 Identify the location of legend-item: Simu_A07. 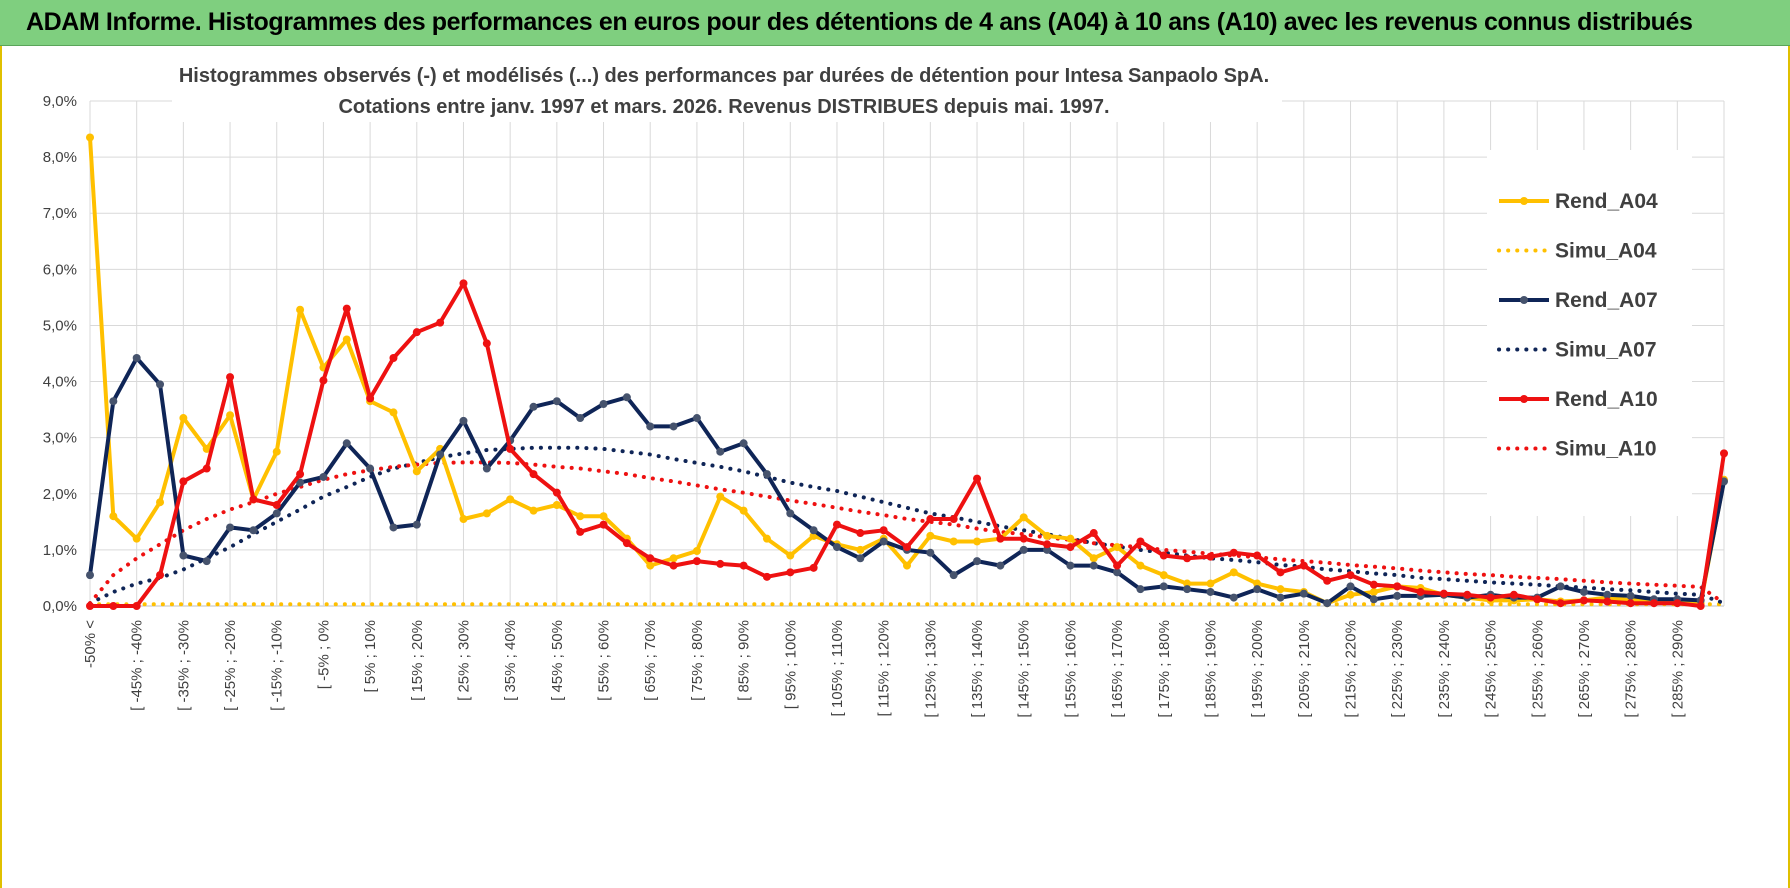
(1577, 350).